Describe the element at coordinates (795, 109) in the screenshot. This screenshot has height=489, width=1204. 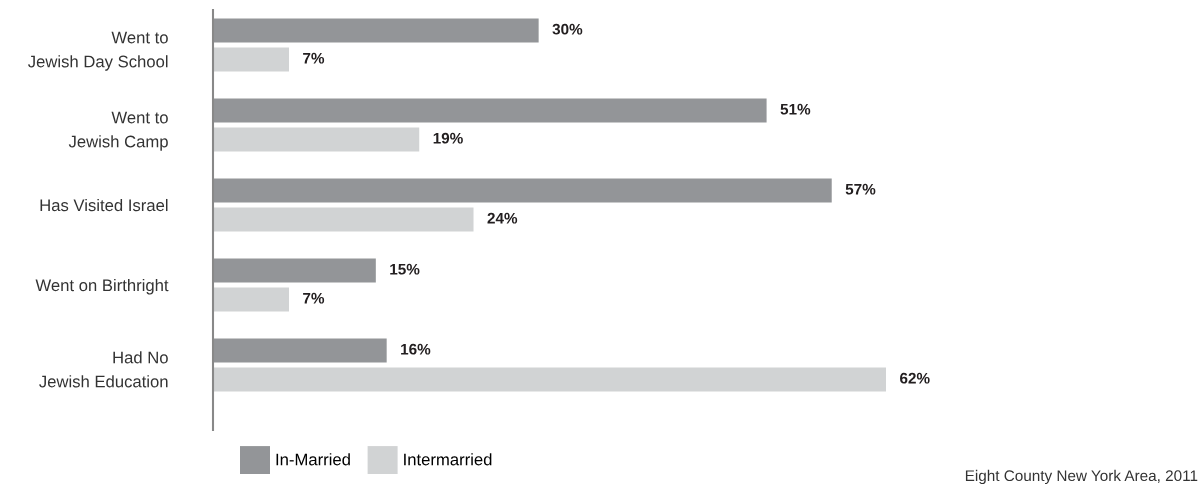
I see `data-label: 51%` at that location.